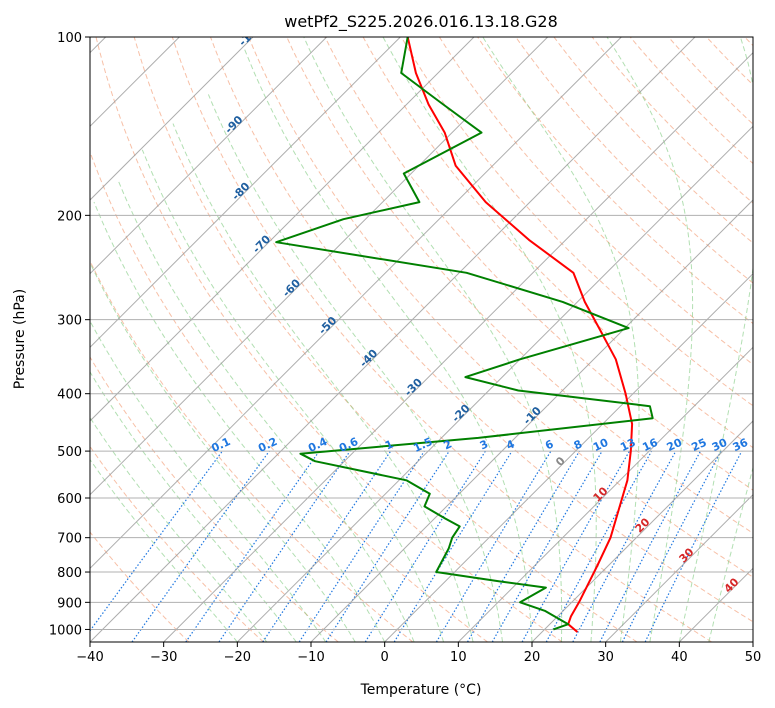 Image resolution: width=775 pixels, height=708 pixels. What do you see at coordinates (421, 22) in the screenshot?
I see `chart-title: wetPf2_S225.2026.016.13.18.G28` at bounding box center [421, 22].